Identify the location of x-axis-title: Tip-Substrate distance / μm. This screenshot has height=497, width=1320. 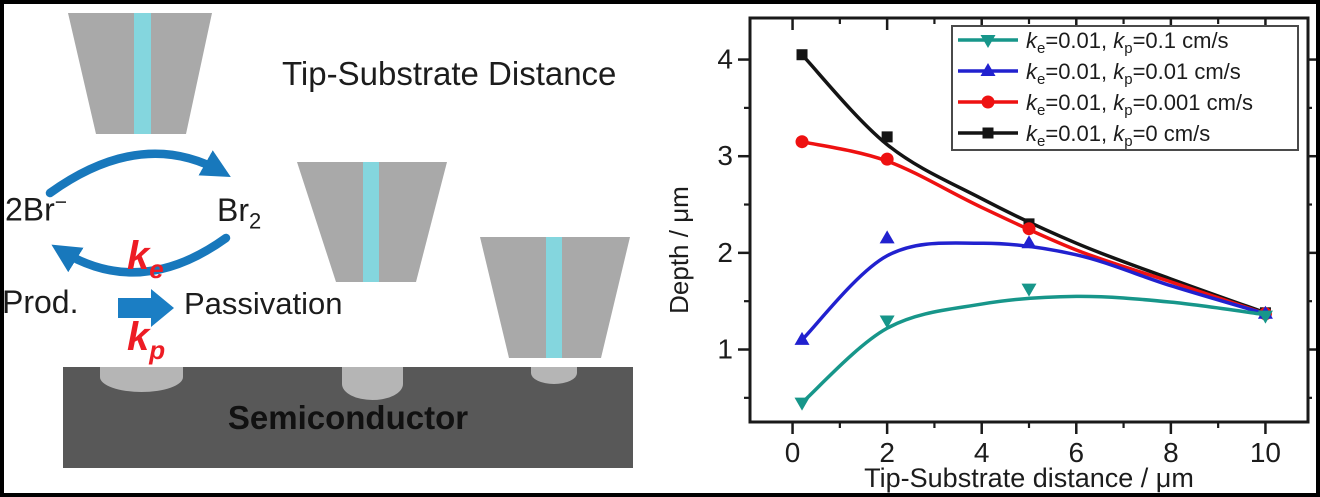
(1029, 478).